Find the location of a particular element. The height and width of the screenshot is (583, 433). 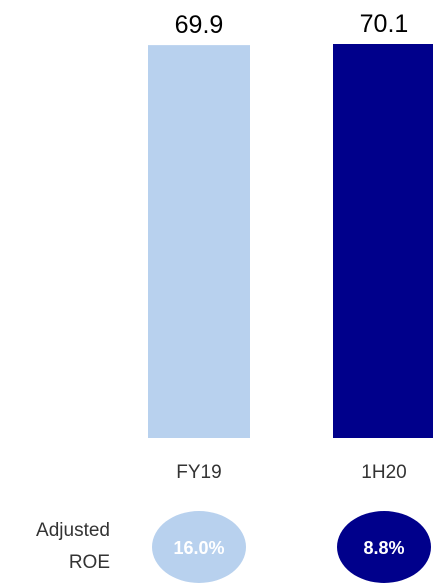

roe-value-1h20: 8.8% is located at coordinates (383, 548).